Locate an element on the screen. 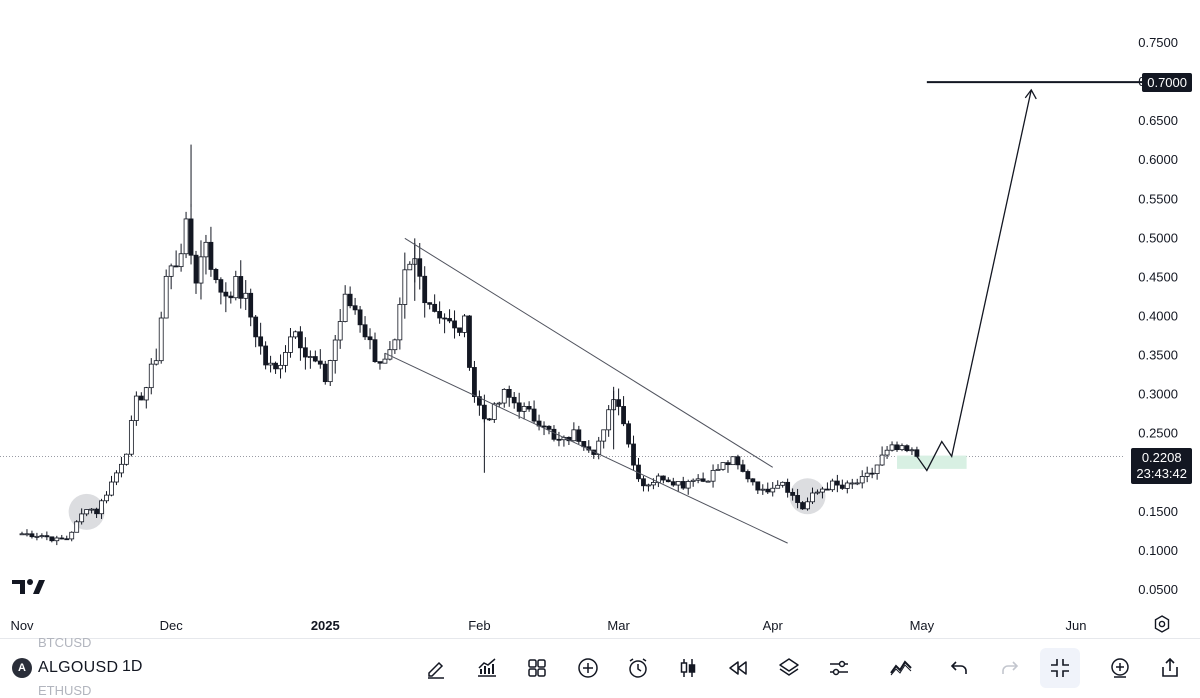 This screenshot has height=698, width=1200. symbol-list-next: ETHUSD is located at coordinates (65, 690).